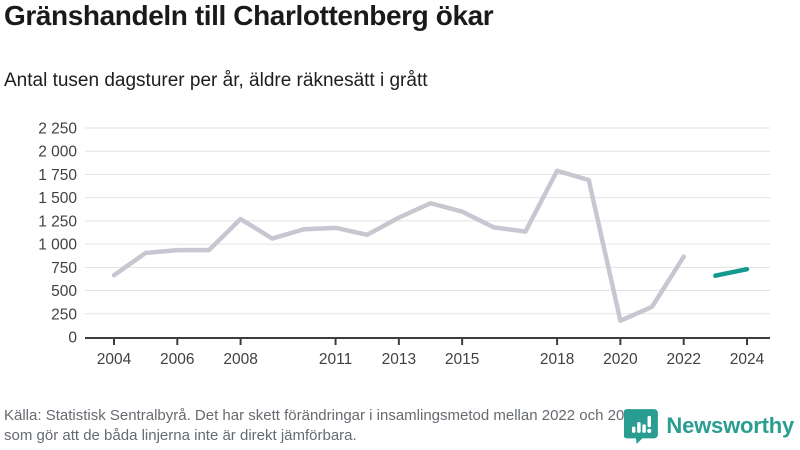  I want to click on page-title: Gränshandeln till Charlottenberg ökar, so click(249, 15).